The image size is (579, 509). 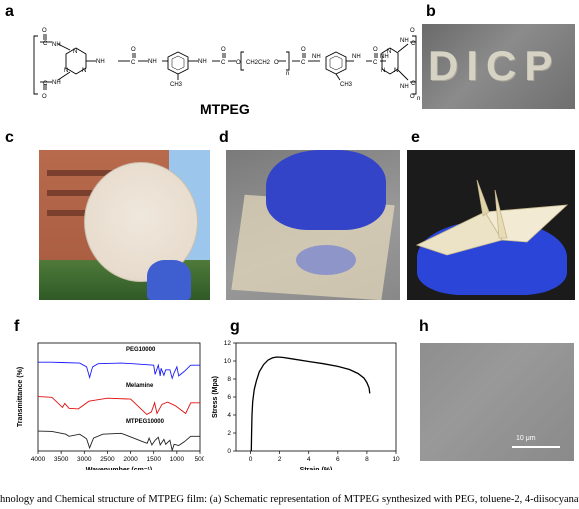 What do you see at coordinates (375, 50) in the screenshot?
I see `urea-o-2: O` at bounding box center [375, 50].